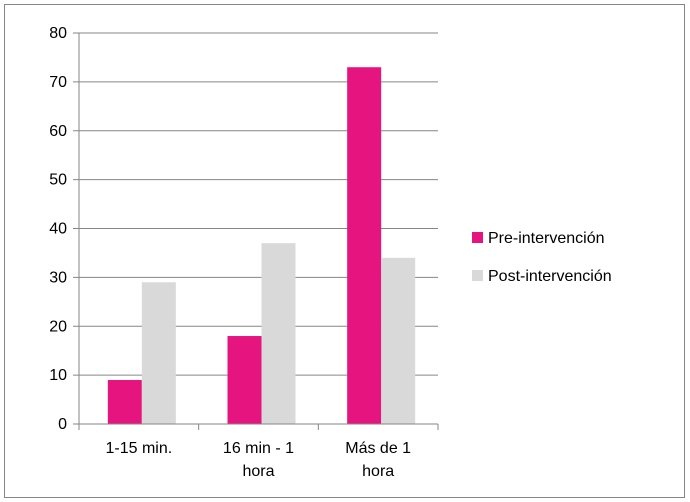 Image resolution: width=690 pixels, height=502 pixels. I want to click on y-tick-label: 40, so click(58, 229).